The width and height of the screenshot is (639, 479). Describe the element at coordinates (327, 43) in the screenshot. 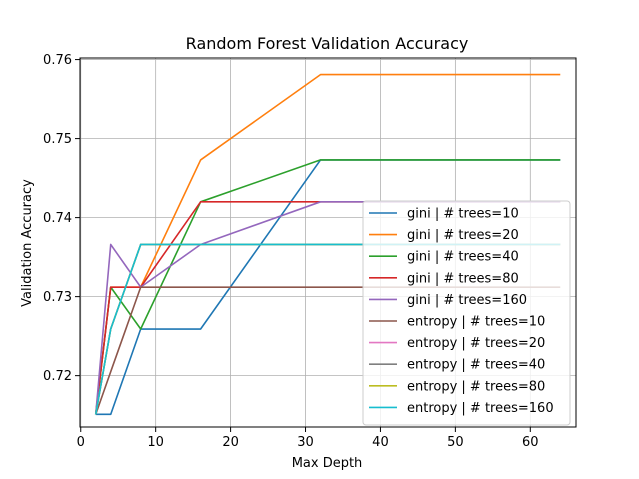

I see `chart-title: Random Forest Validation Accuracy` at that location.